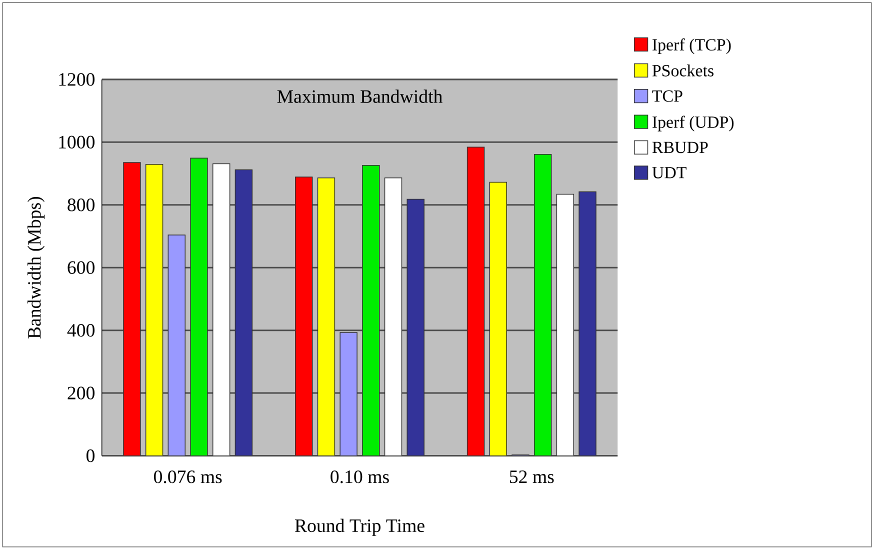  What do you see at coordinates (81, 267) in the screenshot?
I see `y-tick-label: 600` at bounding box center [81, 267].